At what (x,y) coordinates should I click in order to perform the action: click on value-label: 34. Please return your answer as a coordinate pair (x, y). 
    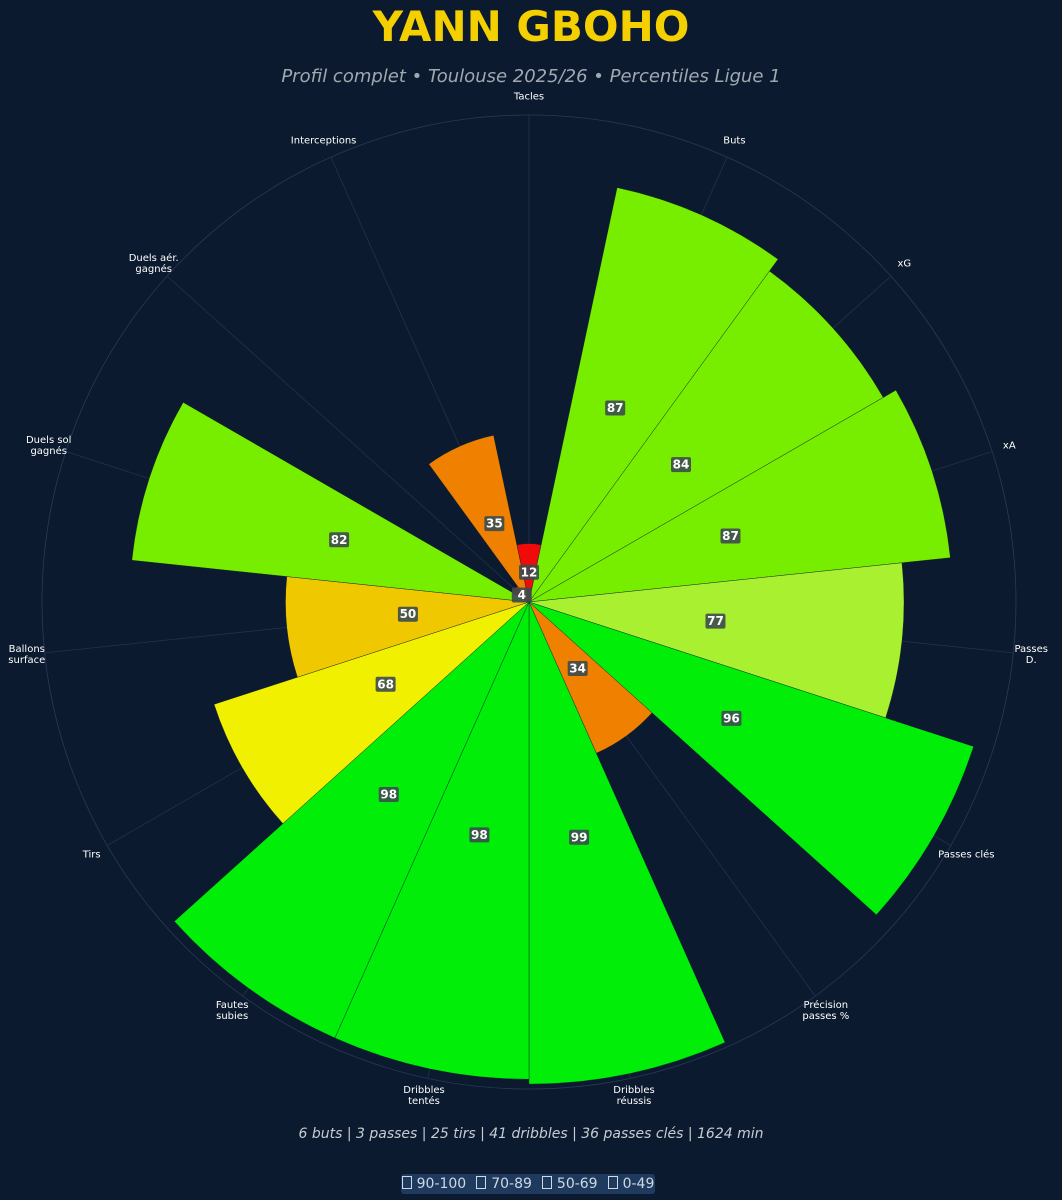
    Looking at the image, I should click on (577, 668).